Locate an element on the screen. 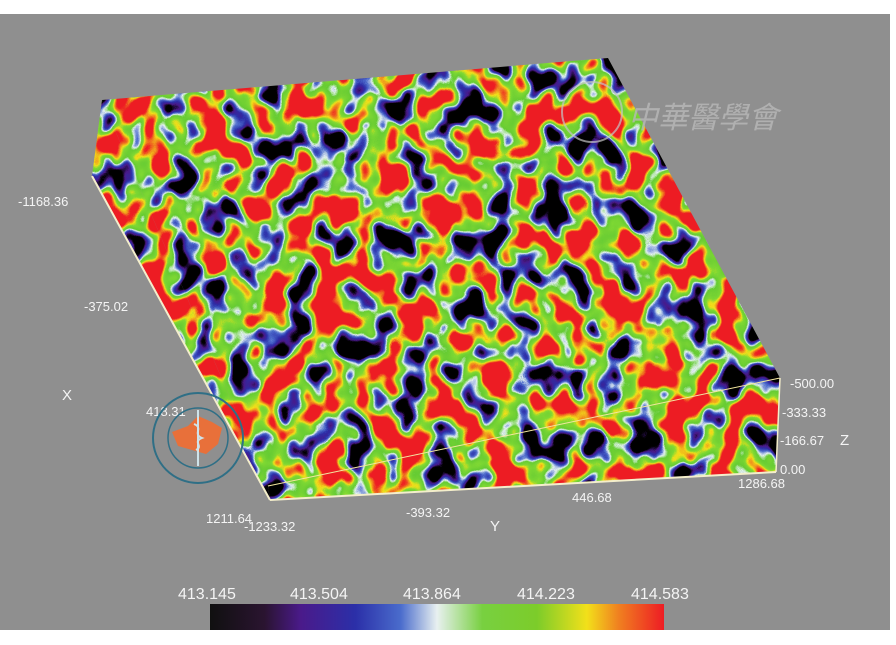 This screenshot has height=645, width=896. z-axis-line is located at coordinates (778, 425).